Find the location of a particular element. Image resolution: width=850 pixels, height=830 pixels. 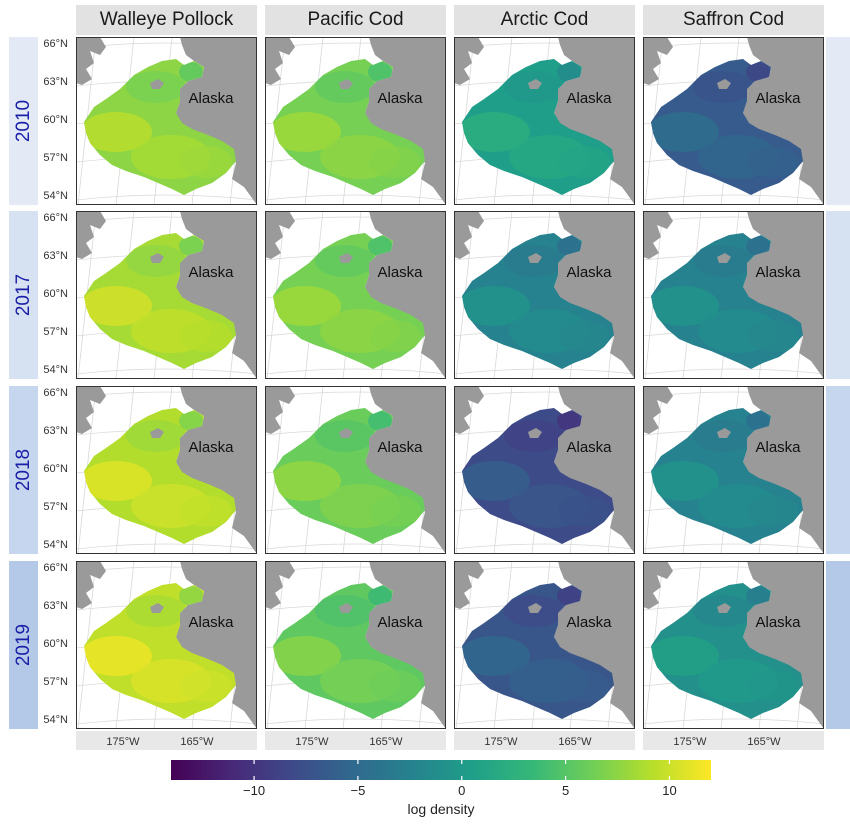

map-panel-saffron-cod-2010: Alaska is located at coordinates (733, 121).